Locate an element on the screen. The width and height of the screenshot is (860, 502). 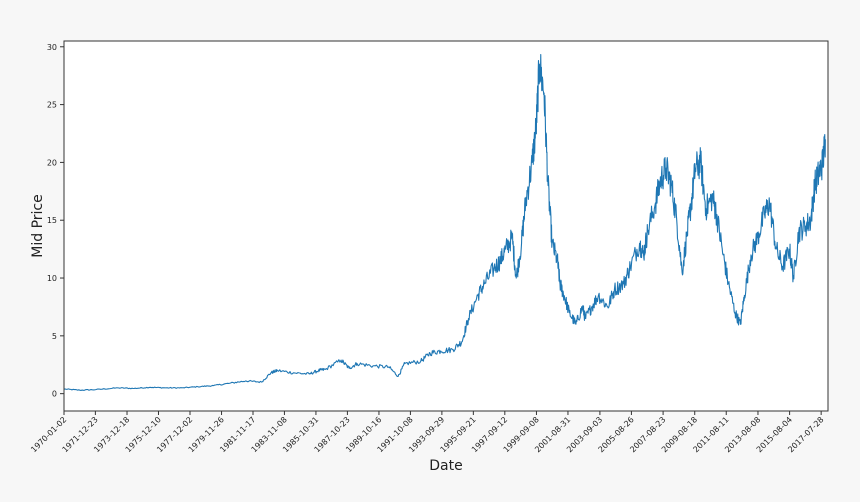
y-tick-label: 15 is located at coordinates (52, 220).